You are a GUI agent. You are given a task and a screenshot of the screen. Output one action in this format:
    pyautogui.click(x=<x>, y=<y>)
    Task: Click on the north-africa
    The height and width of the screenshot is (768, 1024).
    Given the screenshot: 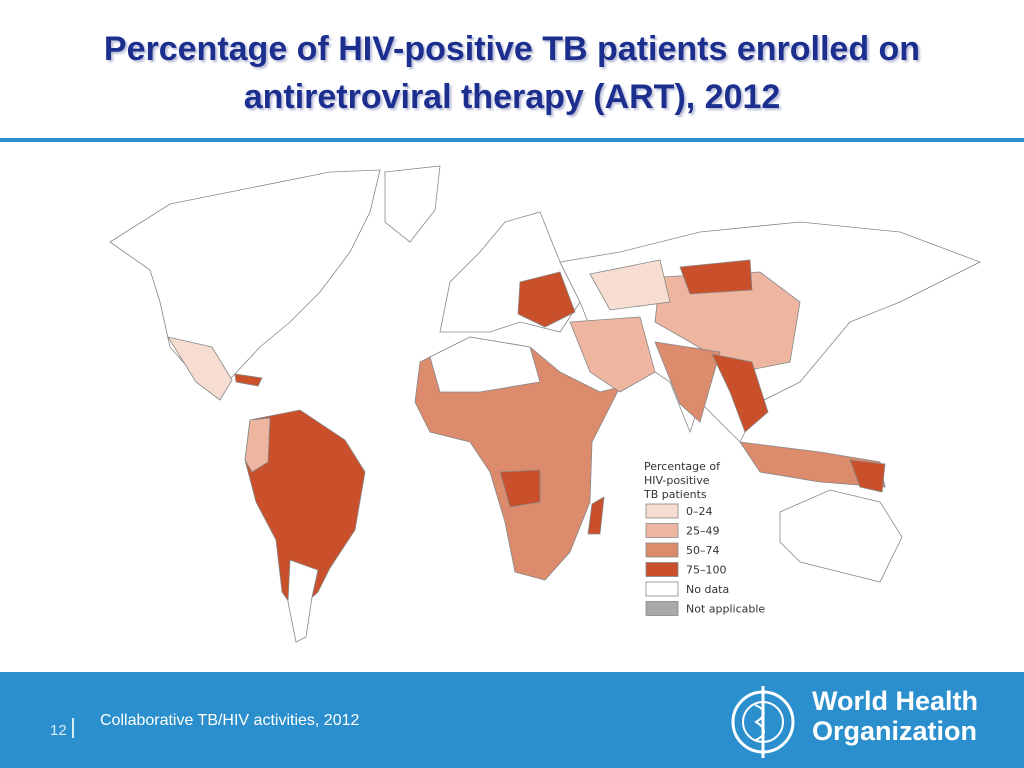 What is the action you would take?
    pyautogui.click(x=485, y=364)
    